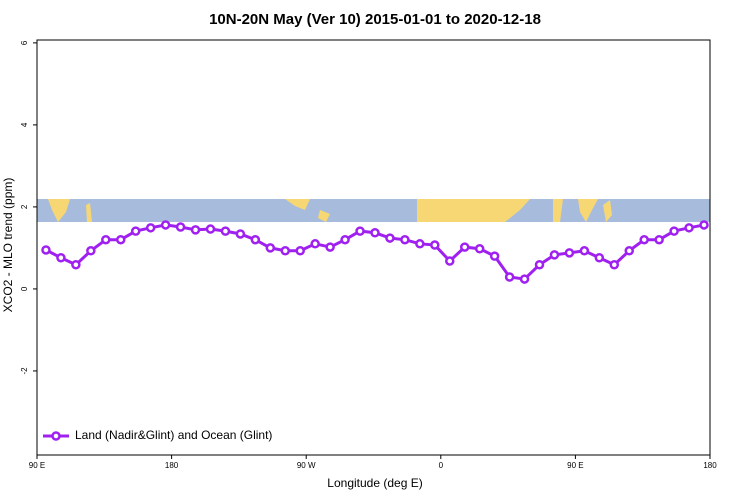 The image size is (750, 500). What do you see at coordinates (373, 210) in the screenshot?
I see `map-band` at bounding box center [373, 210].